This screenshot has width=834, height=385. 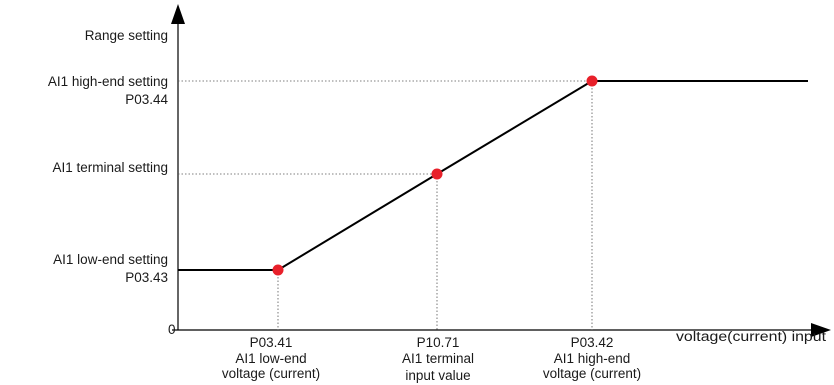 What do you see at coordinates (438, 358) in the screenshot?
I see `x-terminal-line1: AI1 terminal` at bounding box center [438, 358].